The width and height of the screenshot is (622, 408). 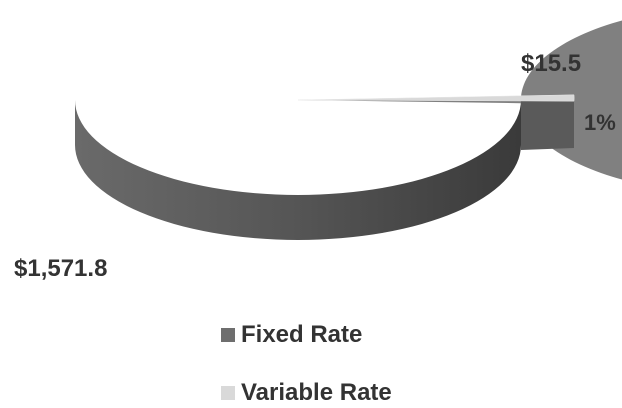 I want to click on legend-item-fixed-rate: Fixed Rate, so click(x=291, y=335).